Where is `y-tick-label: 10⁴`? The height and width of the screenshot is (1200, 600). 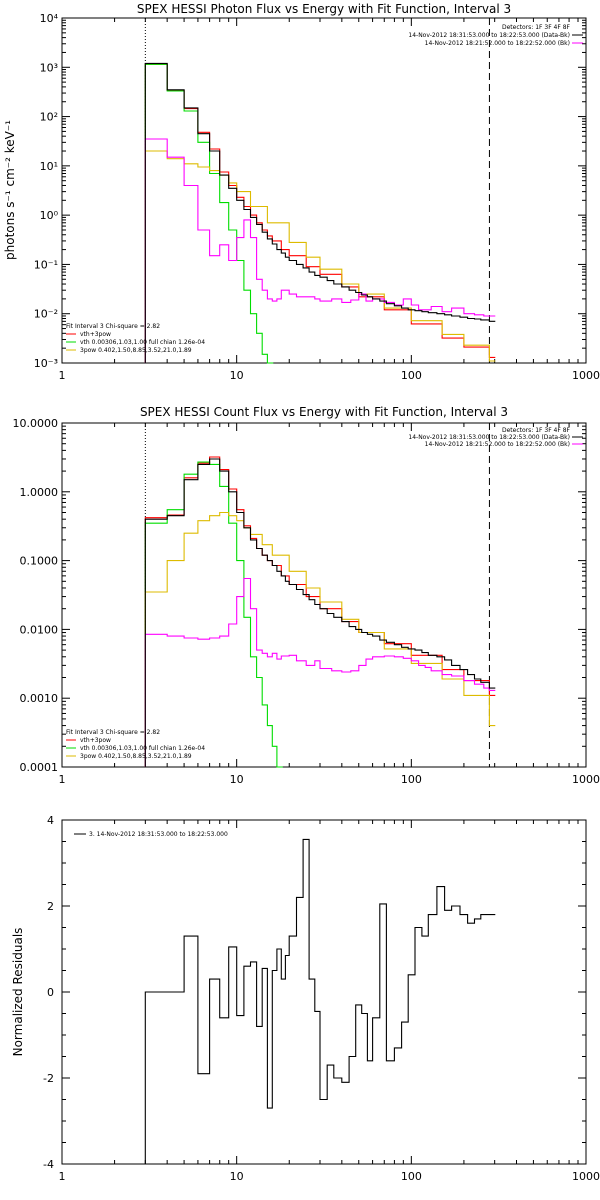
y-tick-label: 10⁴ is located at coordinates (49, 18).